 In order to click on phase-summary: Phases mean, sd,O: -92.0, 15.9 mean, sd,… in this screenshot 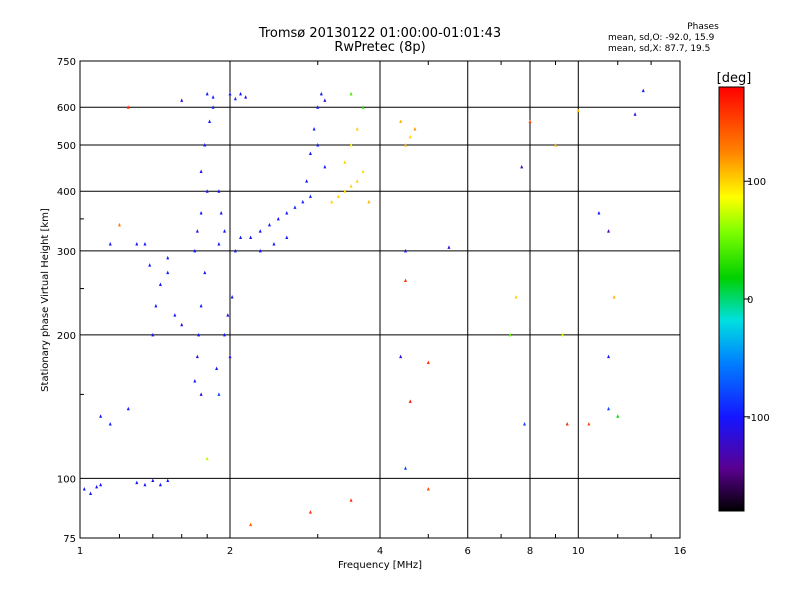, I will do `click(688, 38)`.